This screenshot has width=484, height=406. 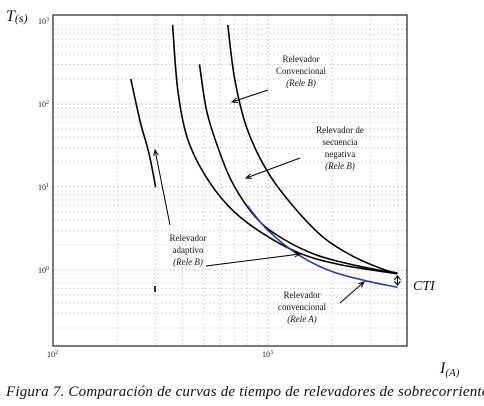 I want to click on x-tick-label: 10², so click(x=52, y=354).